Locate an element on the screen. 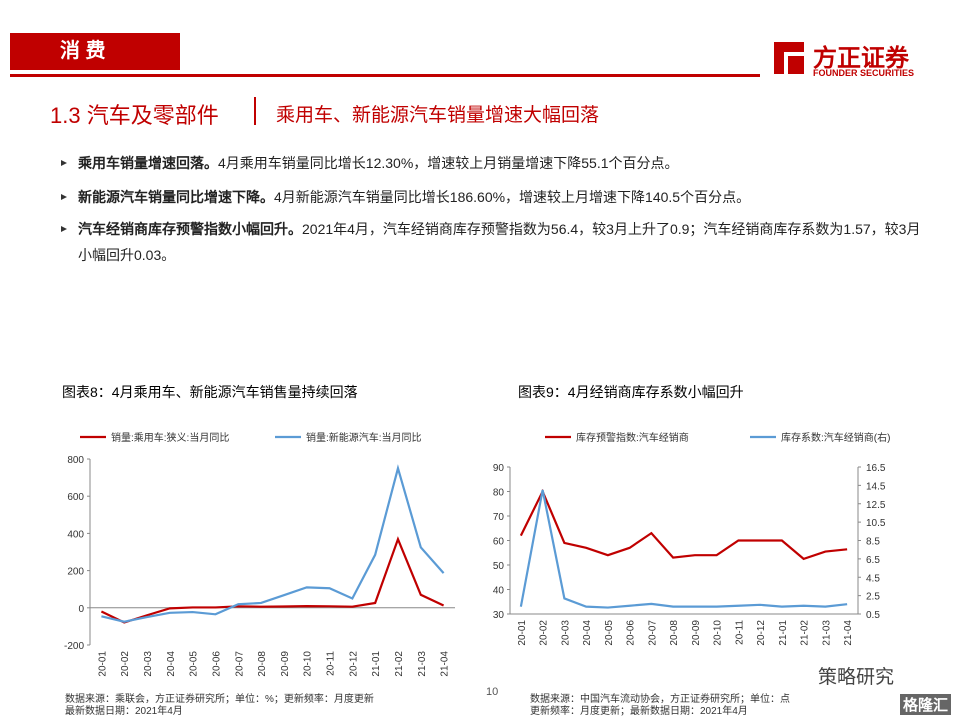  header-bar: 消 费 is located at coordinates (95, 51).